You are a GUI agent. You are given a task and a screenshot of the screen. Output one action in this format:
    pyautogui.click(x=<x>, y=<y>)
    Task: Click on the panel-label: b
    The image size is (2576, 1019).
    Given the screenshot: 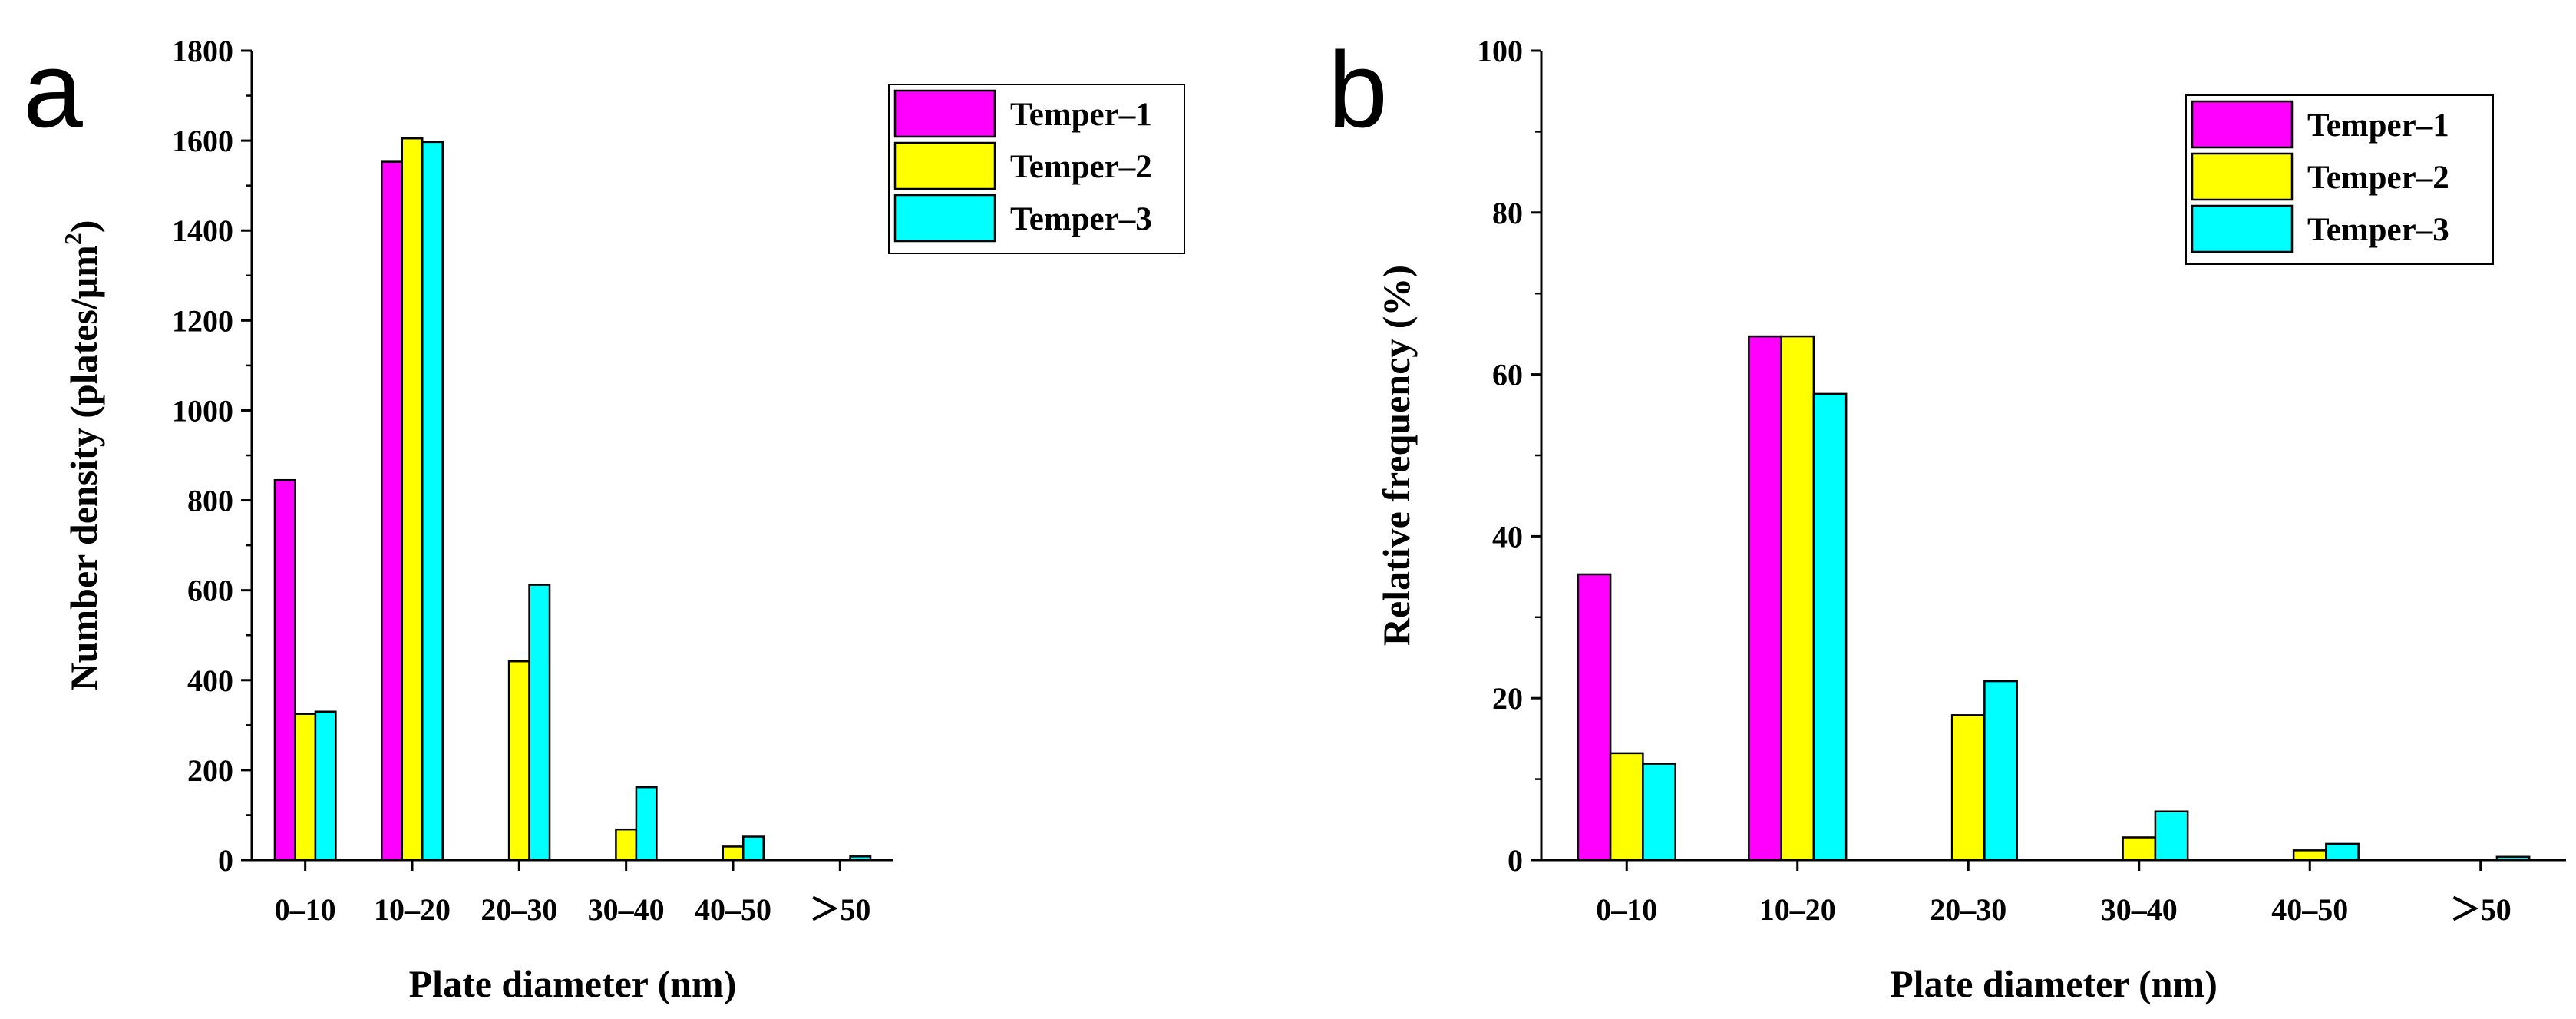 What is the action you would take?
    pyautogui.click(x=1358, y=89)
    